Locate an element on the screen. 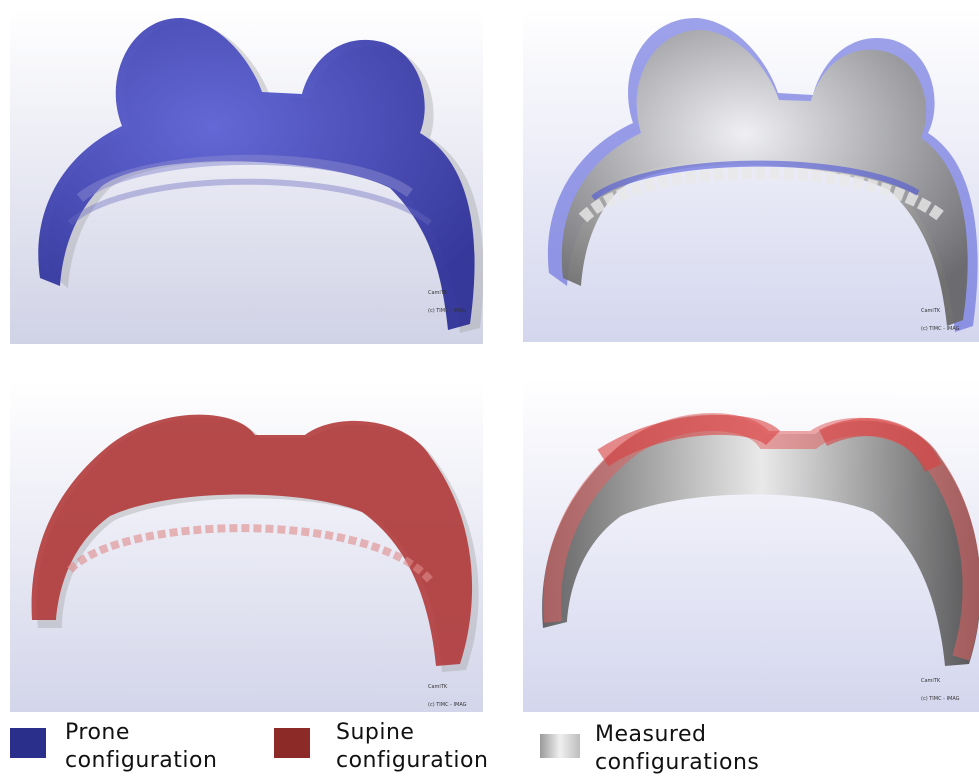 This screenshot has width=979, height=778. prone-swatch is located at coordinates (28, 743).